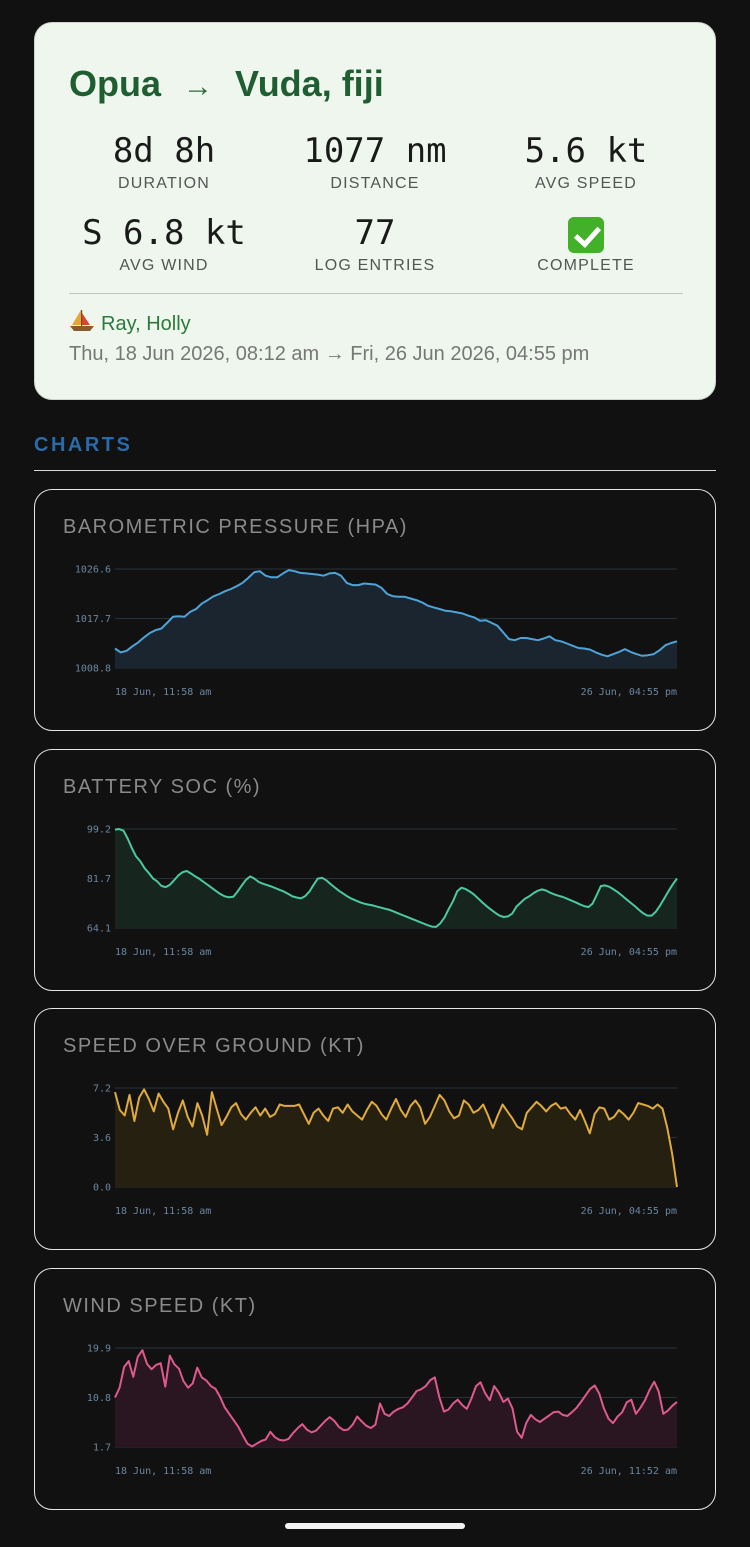 This screenshot has width=750, height=1547. Describe the element at coordinates (102, 1138) in the screenshot. I see `y-tick-label: 3.6` at that location.